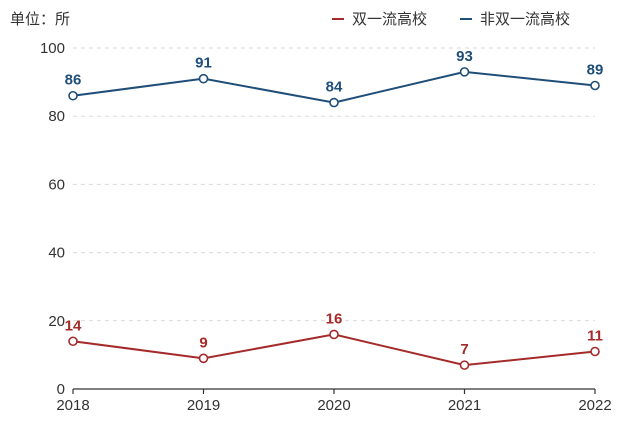  Describe the element at coordinates (595, 70) in the screenshot. I see `data-label: 89` at that location.